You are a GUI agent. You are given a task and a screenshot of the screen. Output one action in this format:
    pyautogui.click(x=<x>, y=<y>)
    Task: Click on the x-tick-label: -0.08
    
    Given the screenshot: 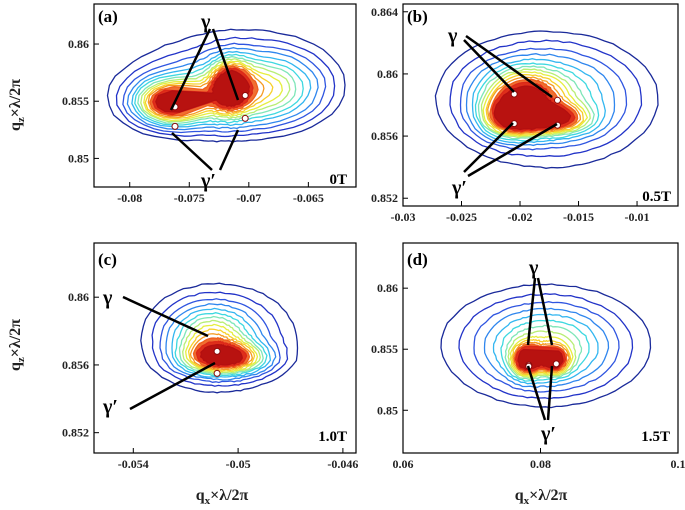 What is the action you would take?
    pyautogui.click(x=129, y=198)
    